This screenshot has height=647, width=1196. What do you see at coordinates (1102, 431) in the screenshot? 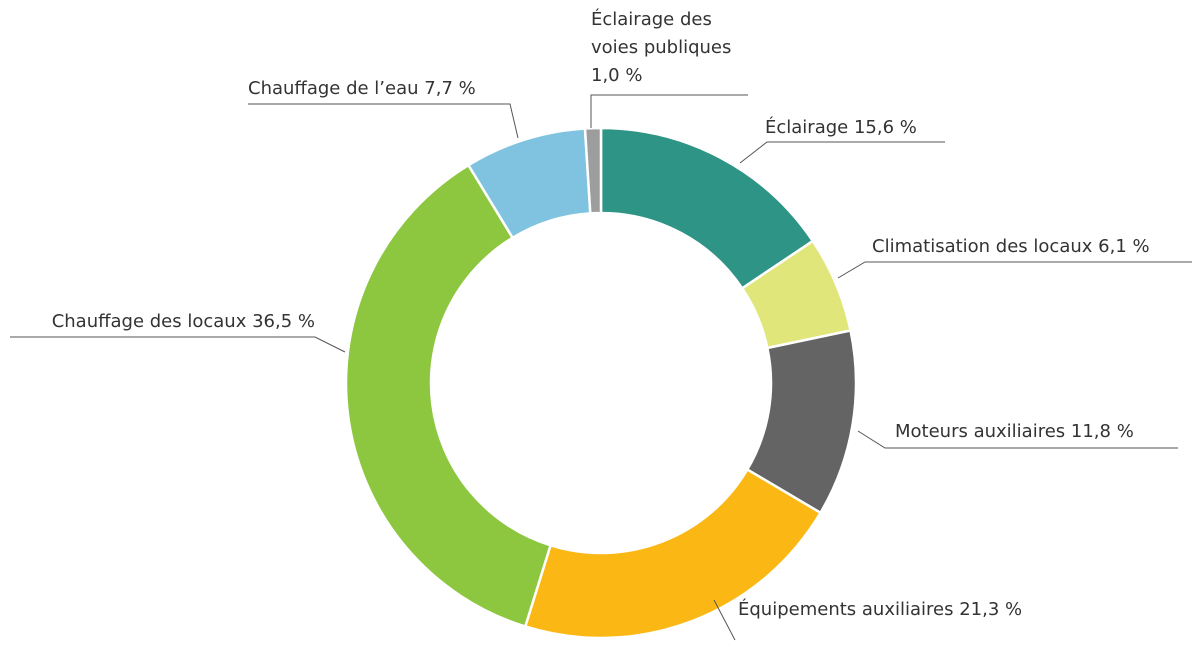
I see `slice-value: 11,8 %` at bounding box center [1102, 431].